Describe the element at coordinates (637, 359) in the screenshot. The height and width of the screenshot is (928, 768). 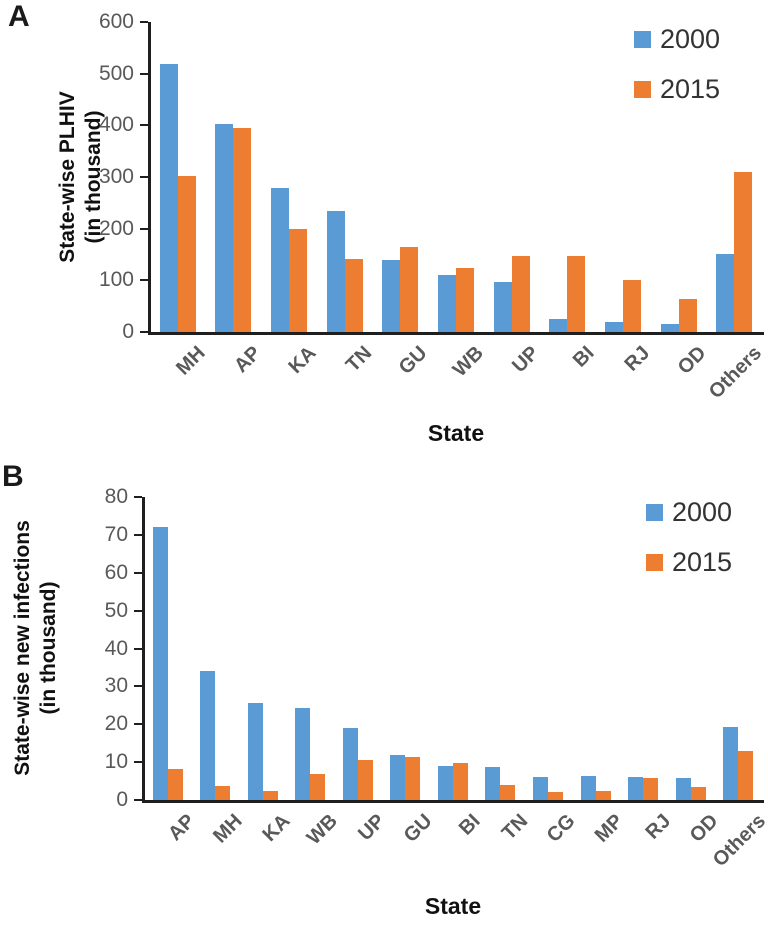
I see `panel-a-xtick-label-rj: RJ` at that location.